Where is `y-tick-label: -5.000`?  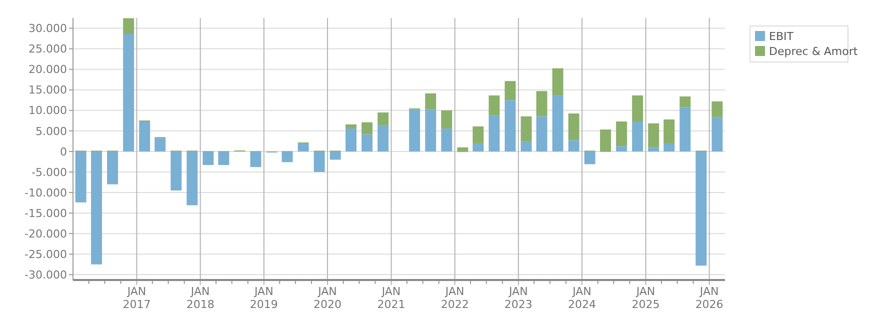
y-tick-label: -5.000 is located at coordinates (49, 172).